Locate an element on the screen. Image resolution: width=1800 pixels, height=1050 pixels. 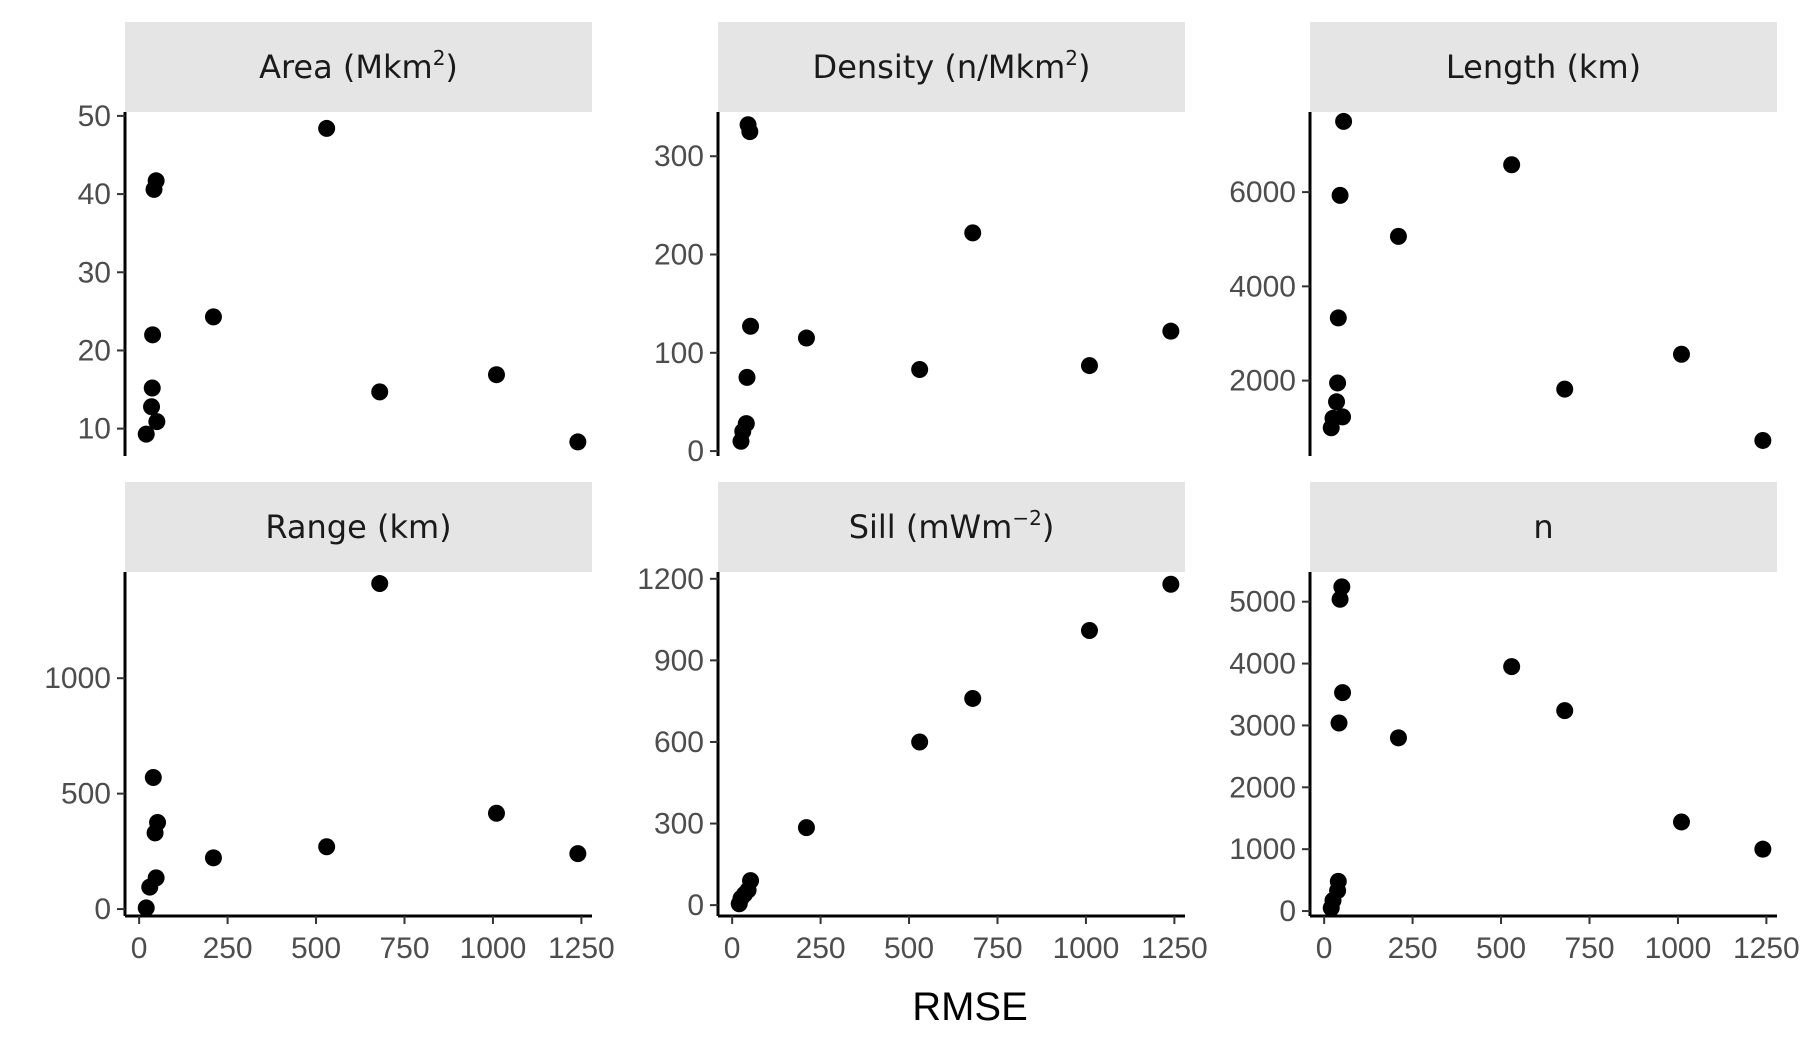
x-axis-title: RMSE is located at coordinates (970, 1007).